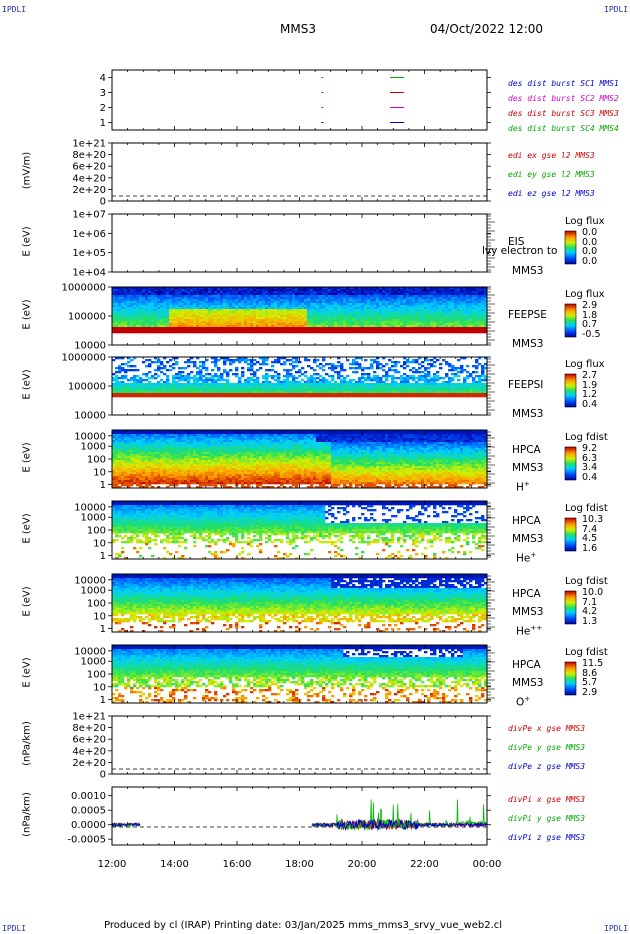 This screenshot has width=630, height=934. I want to click on ytick-label-divpi-3: -0.0005, so click(86, 840).